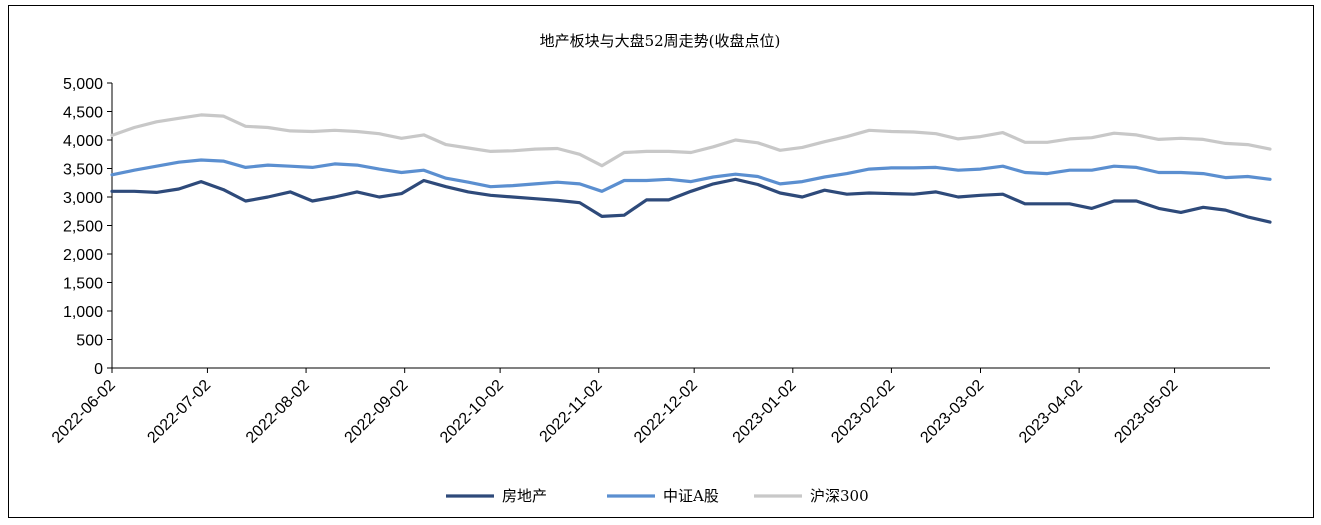 The width and height of the screenshot is (1321, 525). I want to click on x-tick-label: 2022-12-02, so click(666, 412).